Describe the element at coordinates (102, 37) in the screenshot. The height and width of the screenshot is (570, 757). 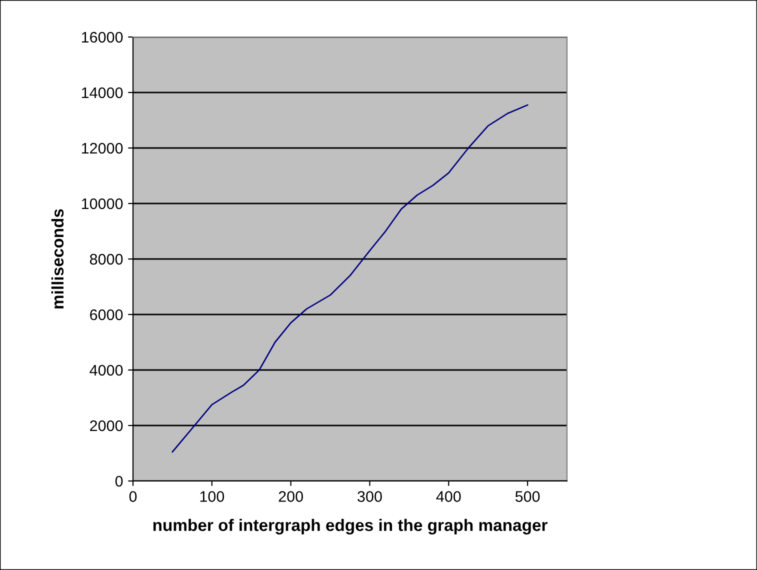
I see `y-tick-label: 16000` at that location.